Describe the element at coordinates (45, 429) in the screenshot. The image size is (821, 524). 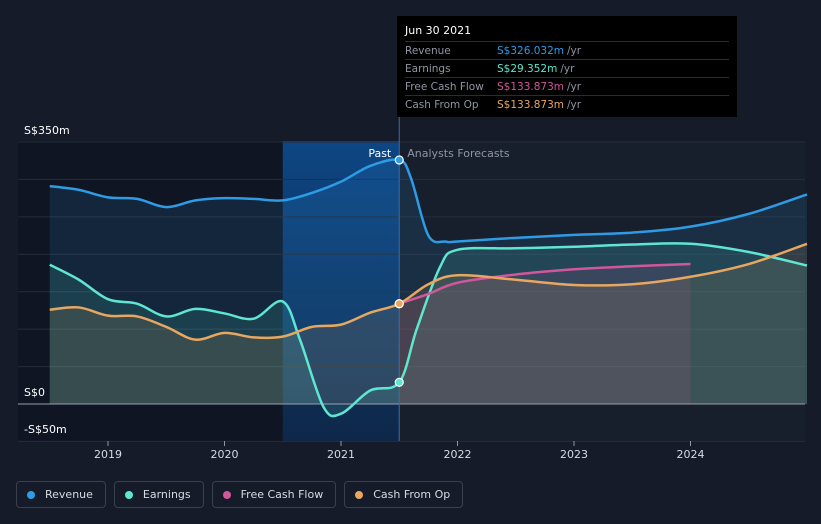
I see `y-label-bottom: -S$50m` at that location.